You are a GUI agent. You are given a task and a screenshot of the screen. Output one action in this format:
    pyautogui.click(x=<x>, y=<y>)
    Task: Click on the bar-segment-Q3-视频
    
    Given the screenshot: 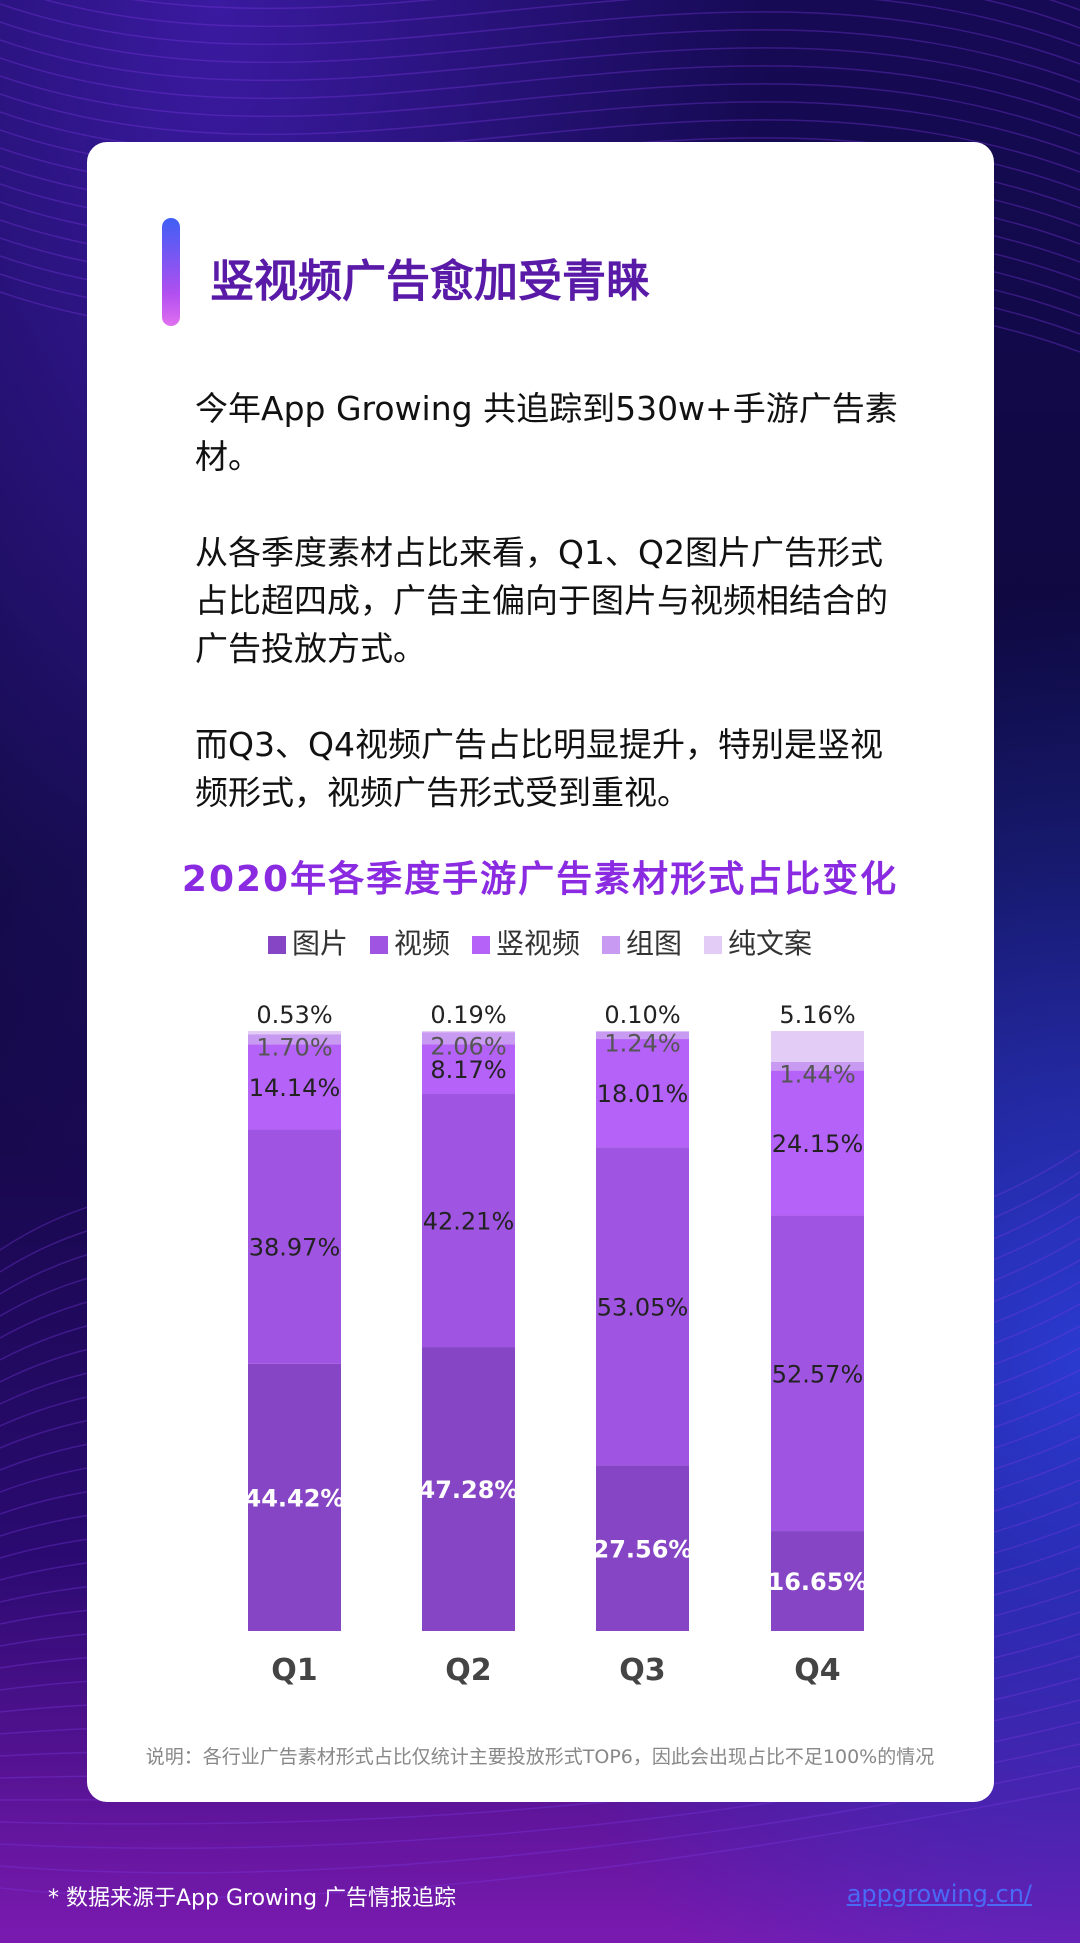 What is the action you would take?
    pyautogui.click(x=642, y=1306)
    